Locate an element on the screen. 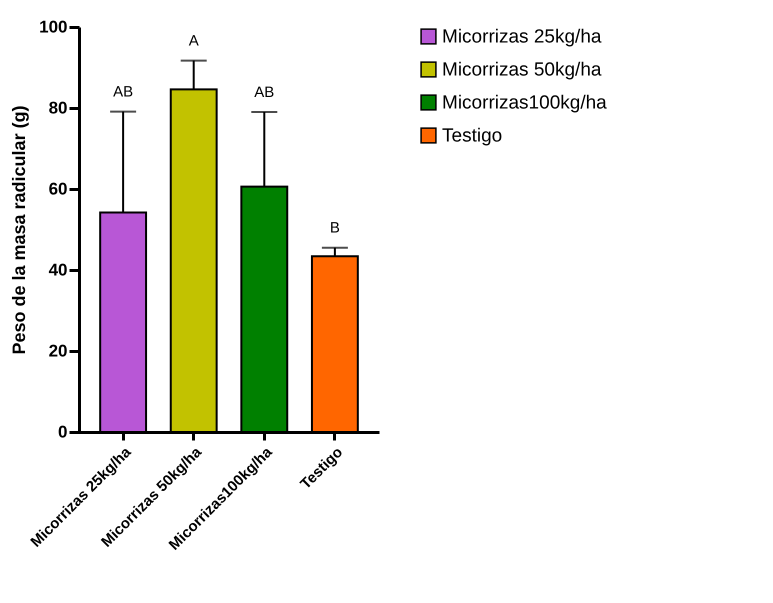 This screenshot has height=603, width=773. y-axis-title: Peso de la masa radicular (g) is located at coordinates (19, 230).